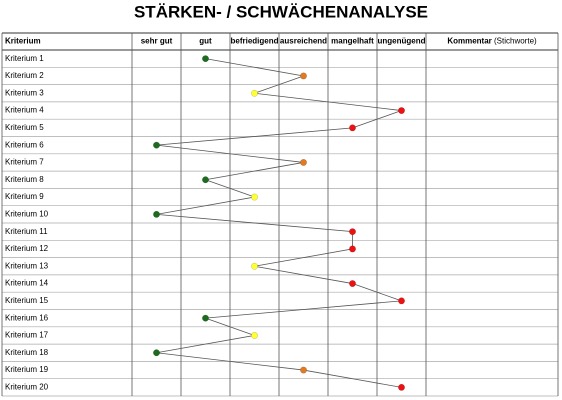 This screenshot has width=562, height=400. Describe the element at coordinates (27, 317) in the screenshot. I see `criterion-label: Kriterium 16` at that location.